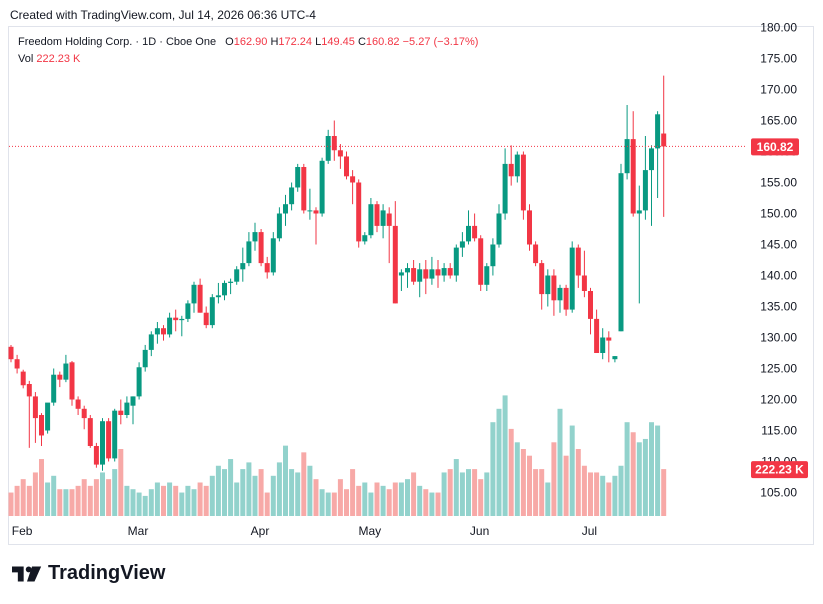 This screenshot has height=604, width=823. What do you see at coordinates (27, 573) in the screenshot?
I see `tradingview-logo-icon` at bounding box center [27, 573].